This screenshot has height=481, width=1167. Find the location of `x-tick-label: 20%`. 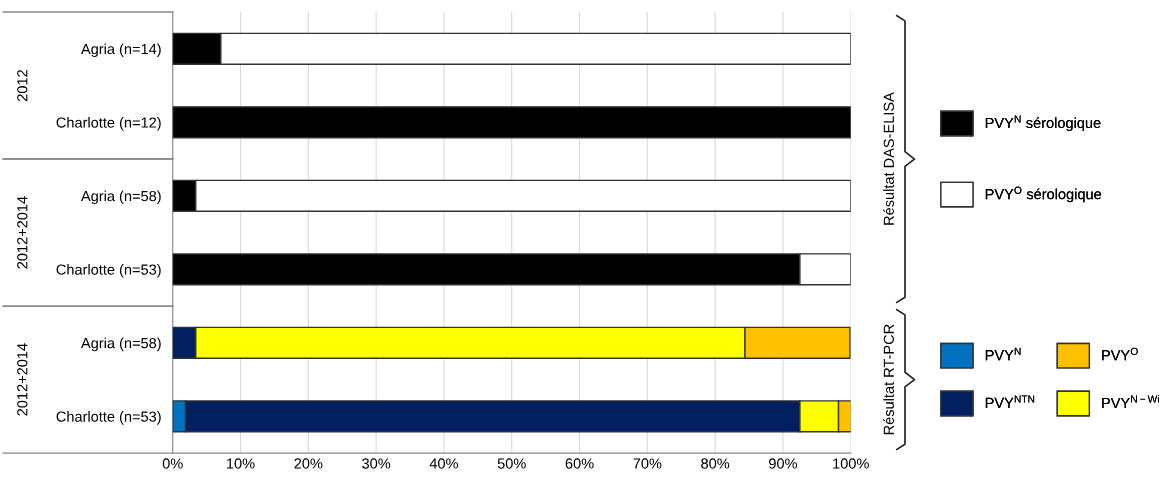

x-tick-label: 20% is located at coordinates (308, 463).